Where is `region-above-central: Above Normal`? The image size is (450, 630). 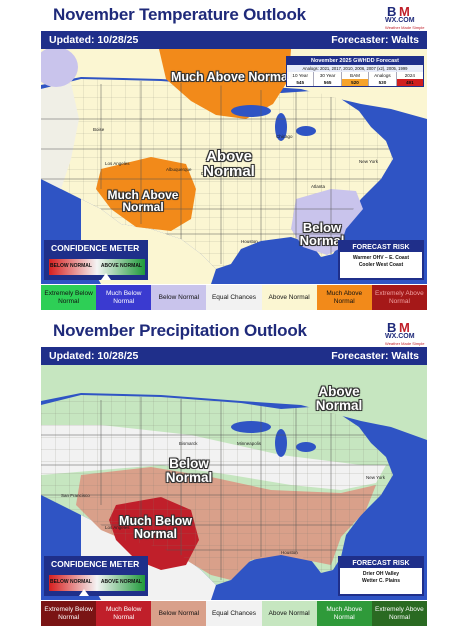 region-above-central: Above Normal is located at coordinates (229, 164).